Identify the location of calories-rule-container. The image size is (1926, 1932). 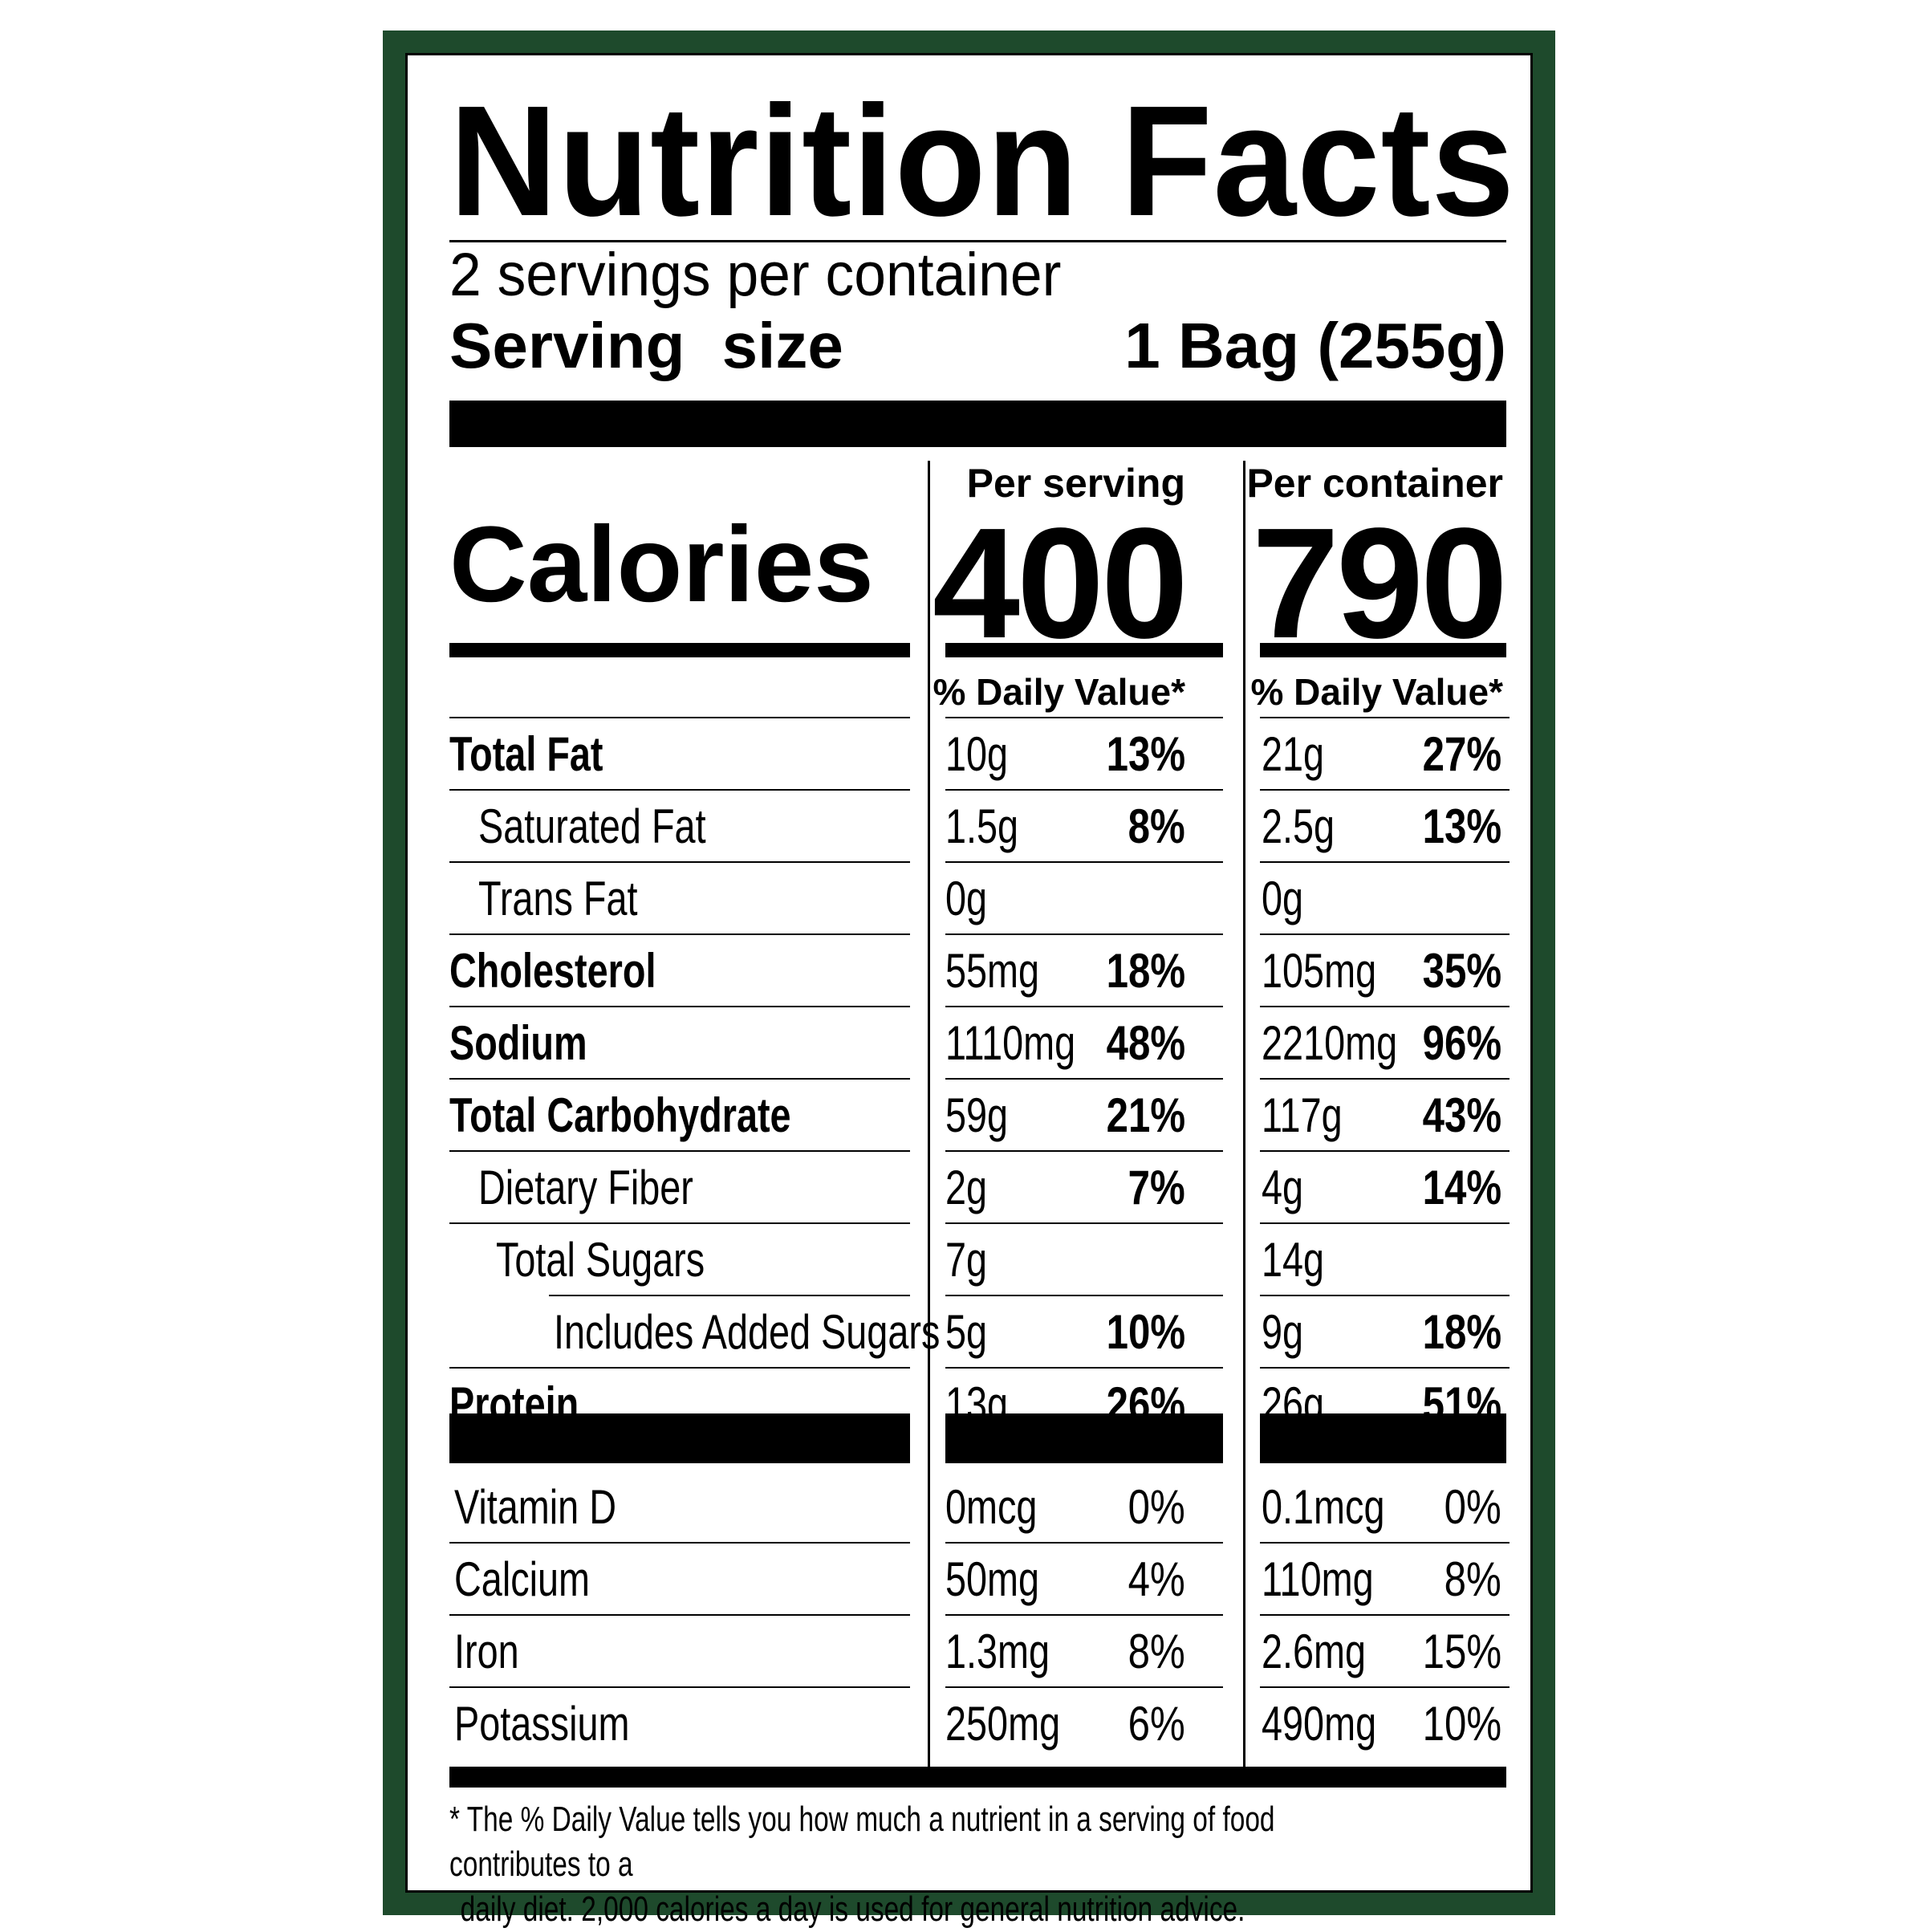
(1383, 650).